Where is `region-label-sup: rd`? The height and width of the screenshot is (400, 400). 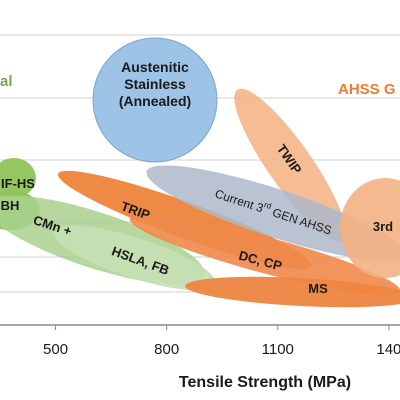
region-label-sup: rd is located at coordinates (268, 205).